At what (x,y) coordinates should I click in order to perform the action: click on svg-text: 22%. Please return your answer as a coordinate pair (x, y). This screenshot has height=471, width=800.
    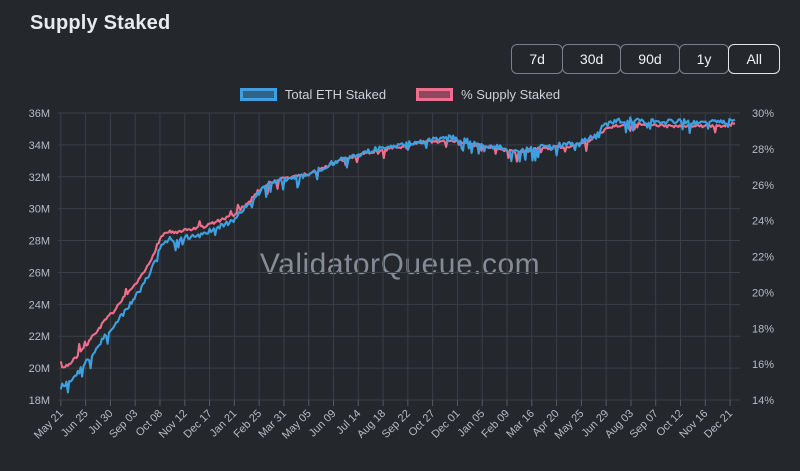
    Looking at the image, I should click on (763, 258).